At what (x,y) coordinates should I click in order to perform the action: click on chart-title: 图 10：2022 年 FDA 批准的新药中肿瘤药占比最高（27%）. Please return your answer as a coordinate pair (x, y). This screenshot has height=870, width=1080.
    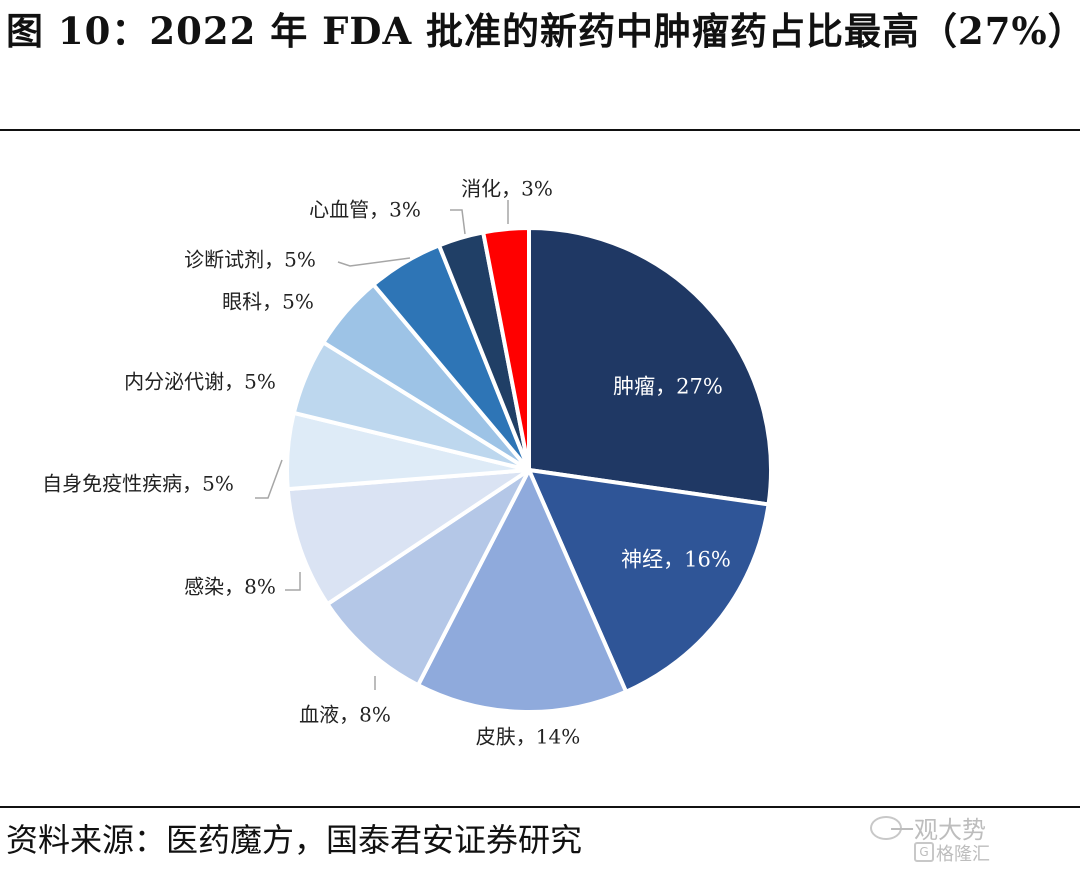
    Looking at the image, I should click on (543, 31).